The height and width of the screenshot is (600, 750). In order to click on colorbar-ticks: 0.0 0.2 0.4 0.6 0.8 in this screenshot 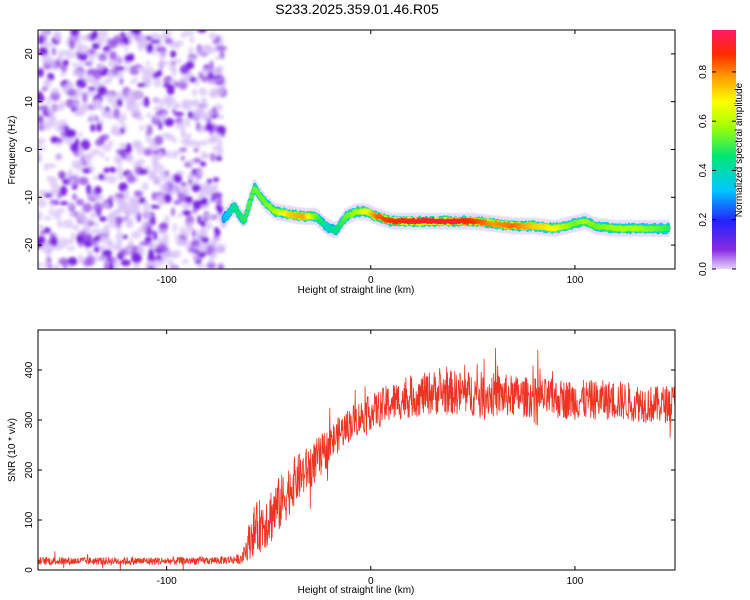, I will do `click(717, 170)`.